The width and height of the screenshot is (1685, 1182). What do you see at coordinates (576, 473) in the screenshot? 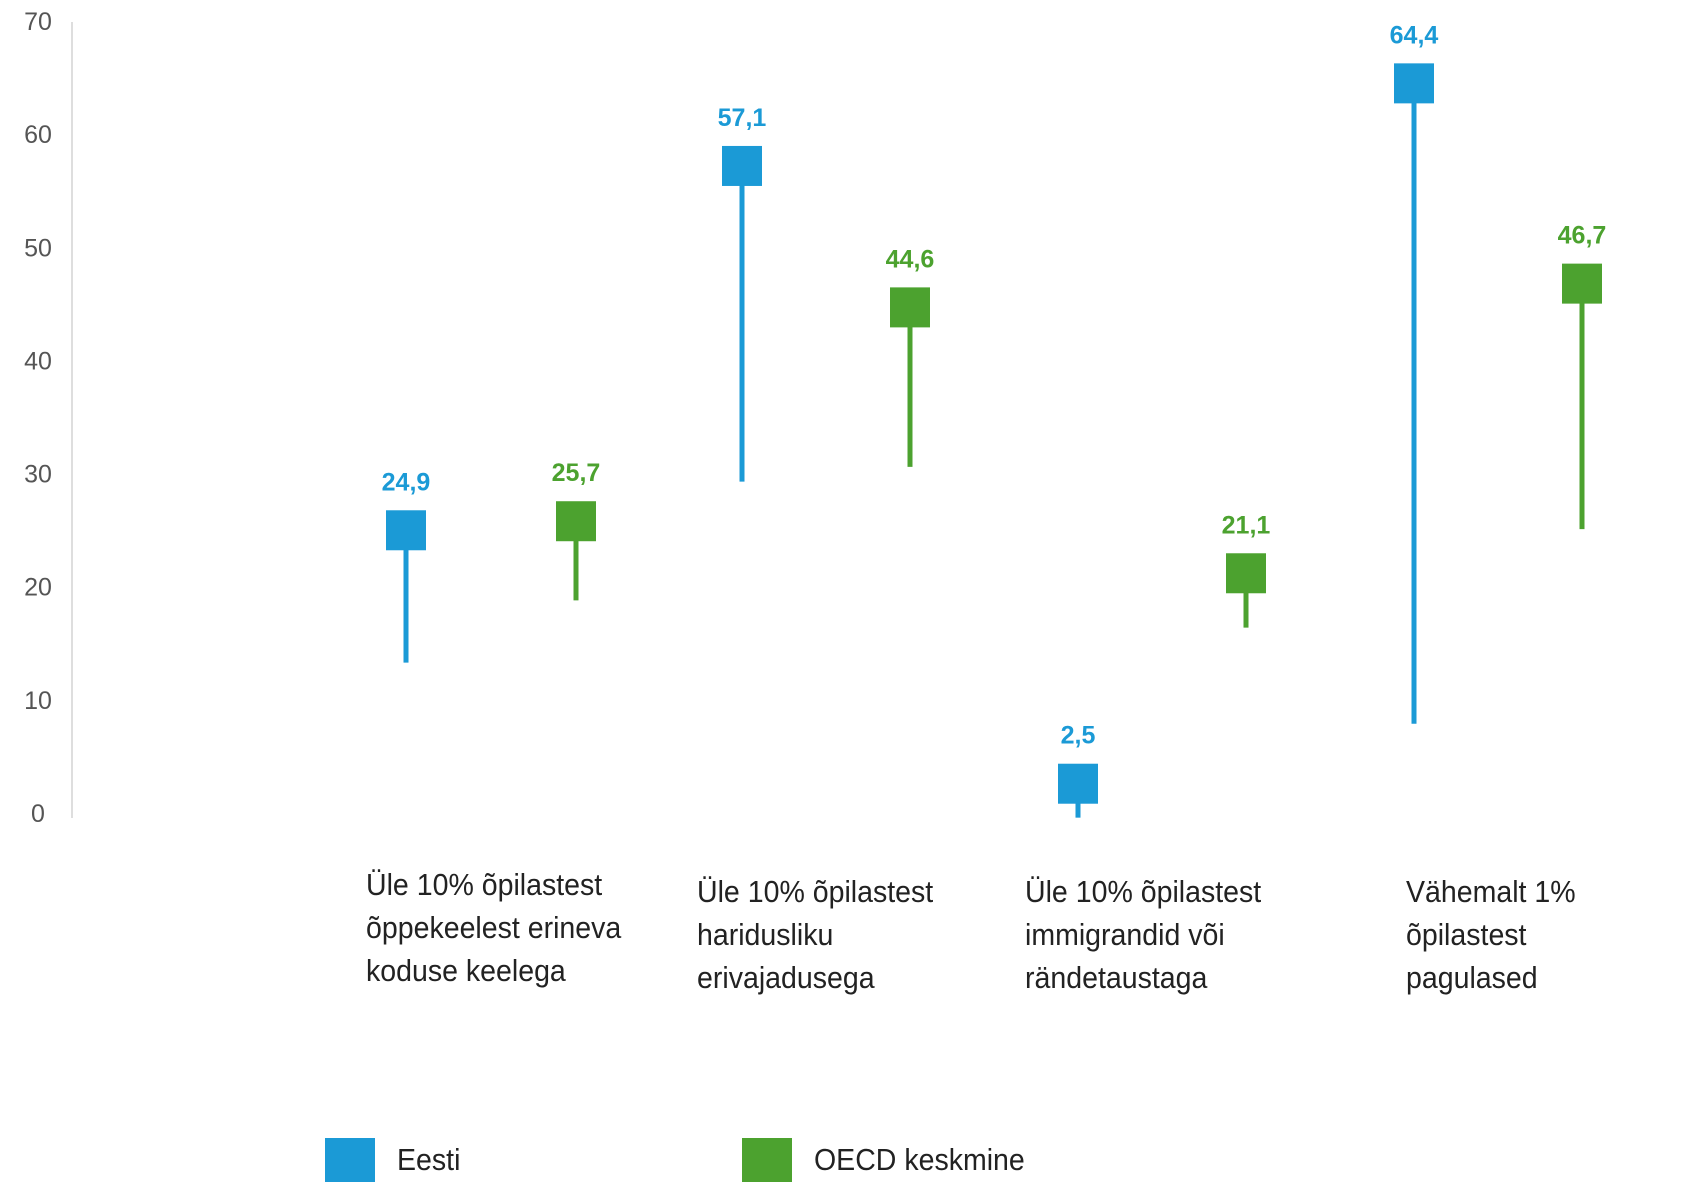
I see `data-label-oecd: 25,7` at bounding box center [576, 473].